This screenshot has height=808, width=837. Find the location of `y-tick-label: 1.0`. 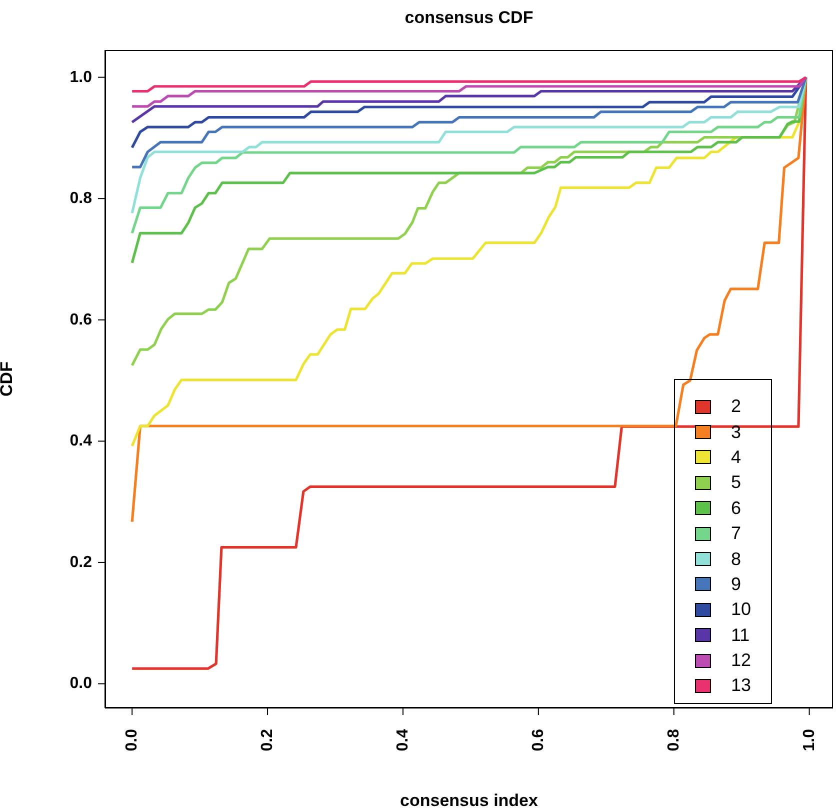

y-tick-label: 1.0 is located at coordinates (81, 77).